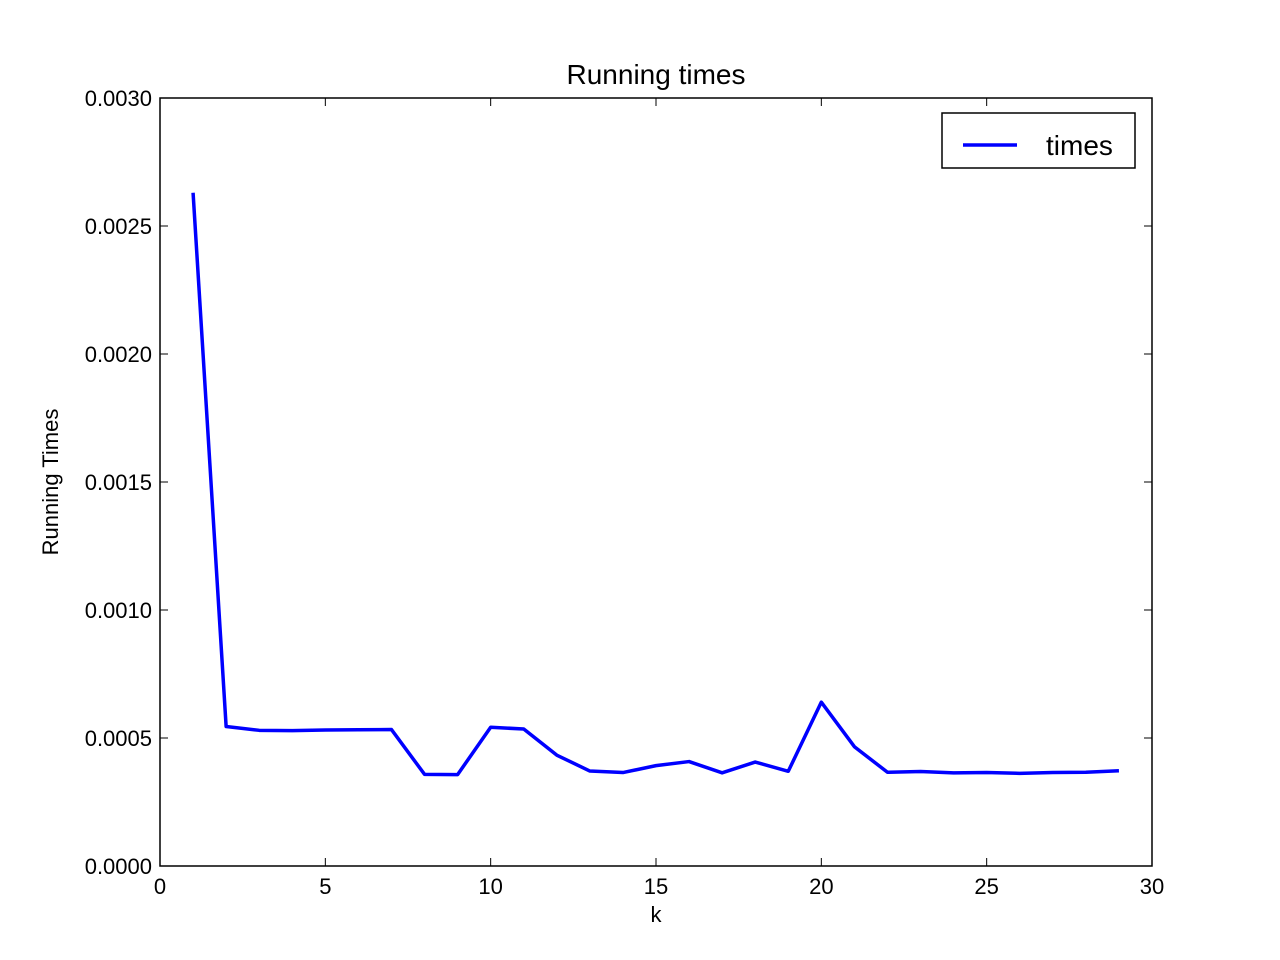 Image resolution: width=1280 pixels, height=960 pixels. What do you see at coordinates (160, 886) in the screenshot?
I see `x-tick-label: 0` at bounding box center [160, 886].